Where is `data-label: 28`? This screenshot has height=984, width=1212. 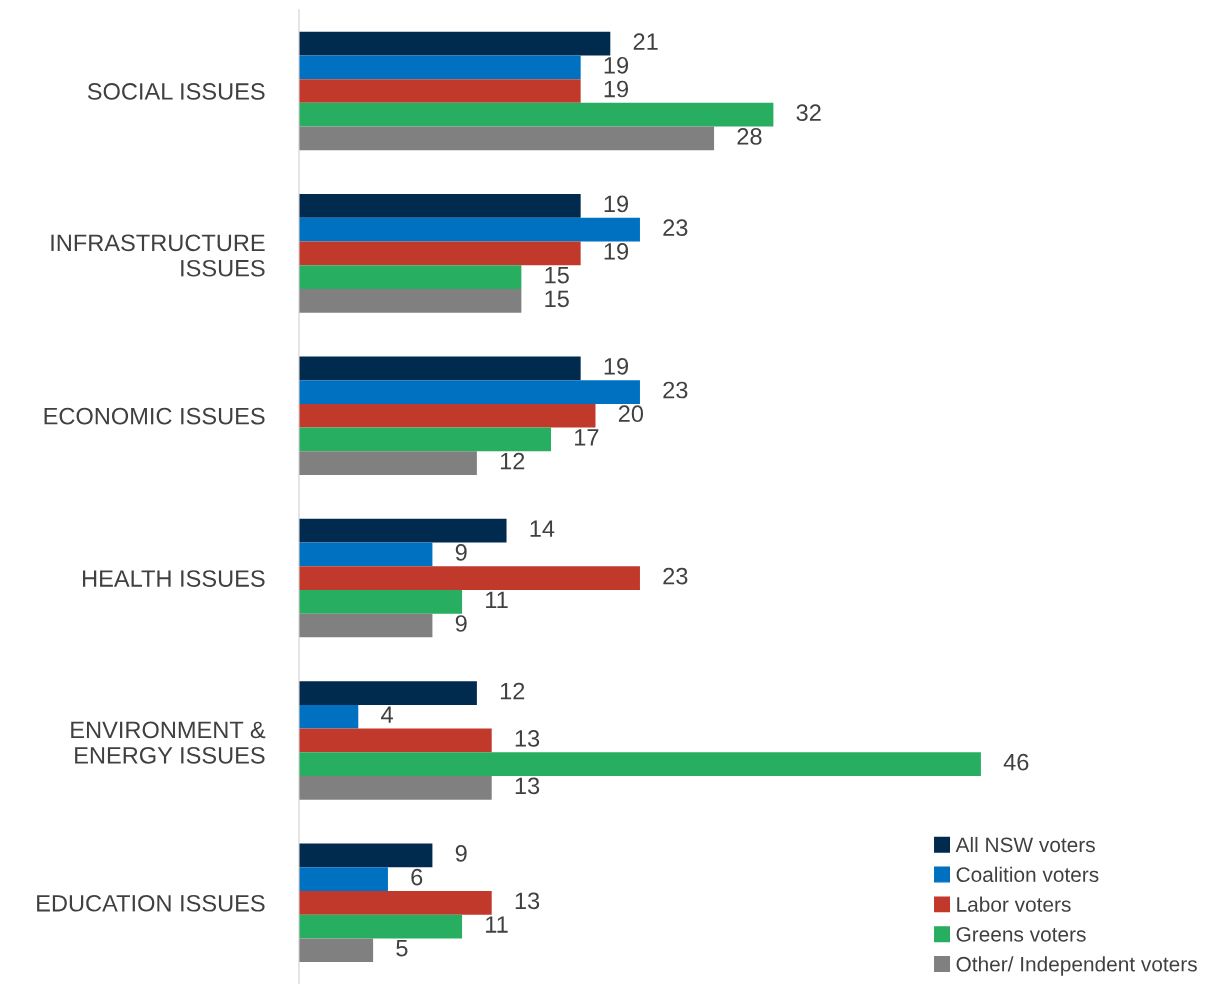 data-label: 28 is located at coordinates (749, 136).